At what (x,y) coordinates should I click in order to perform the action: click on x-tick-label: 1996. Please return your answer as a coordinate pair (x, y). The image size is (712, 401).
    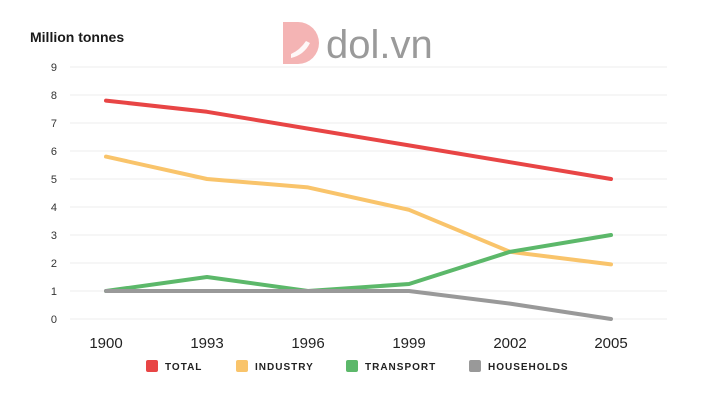
    Looking at the image, I should click on (307, 343).